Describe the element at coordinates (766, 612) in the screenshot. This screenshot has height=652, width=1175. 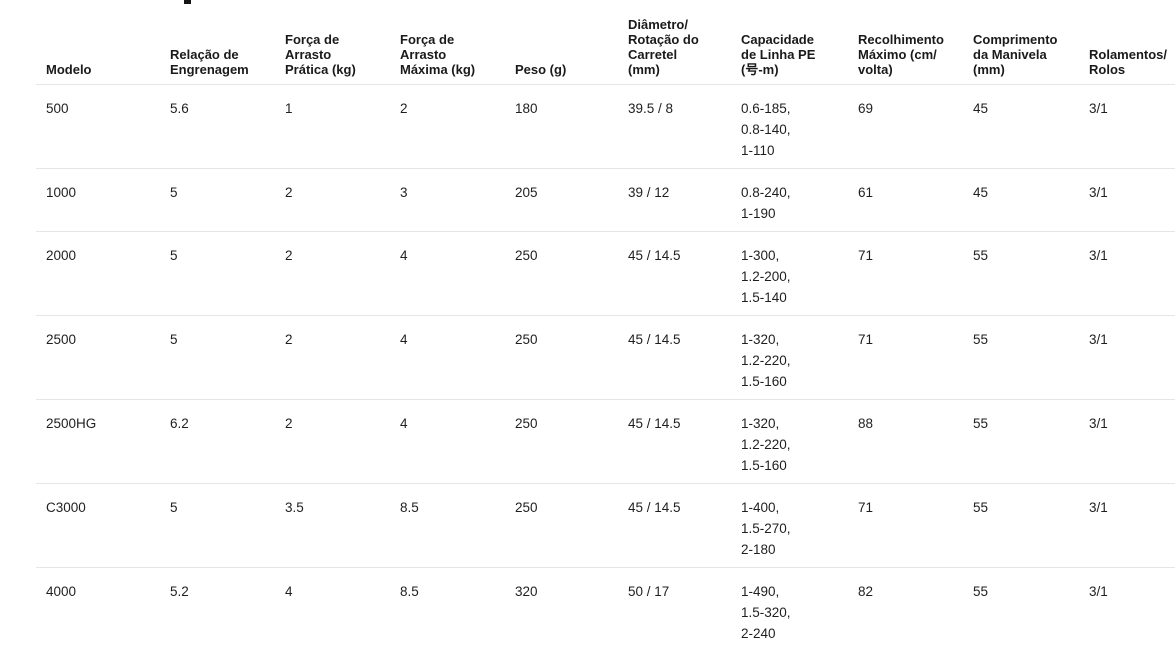
I see `cell-capacidade-linha-pe: 1-490, 1.5-320, 2-240` at that location.